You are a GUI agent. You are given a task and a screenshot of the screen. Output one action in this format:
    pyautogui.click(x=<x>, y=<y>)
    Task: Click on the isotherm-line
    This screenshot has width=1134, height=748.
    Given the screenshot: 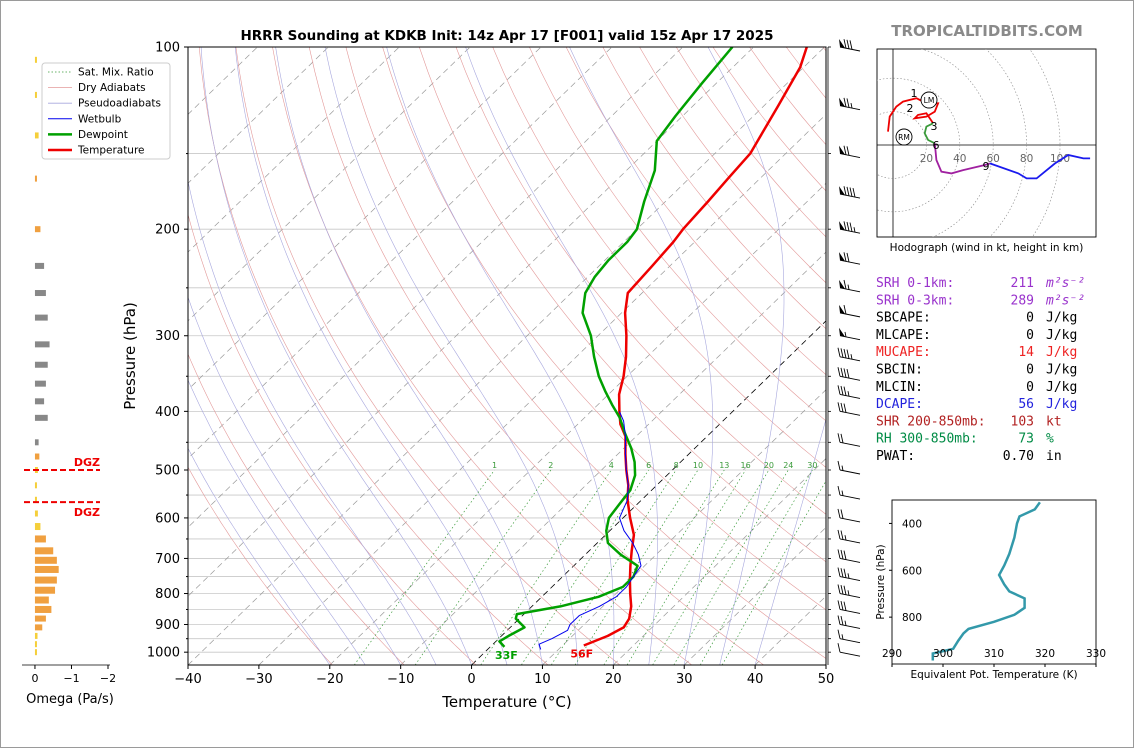 What is the action you would take?
    pyautogui.click(x=365, y=219)
    